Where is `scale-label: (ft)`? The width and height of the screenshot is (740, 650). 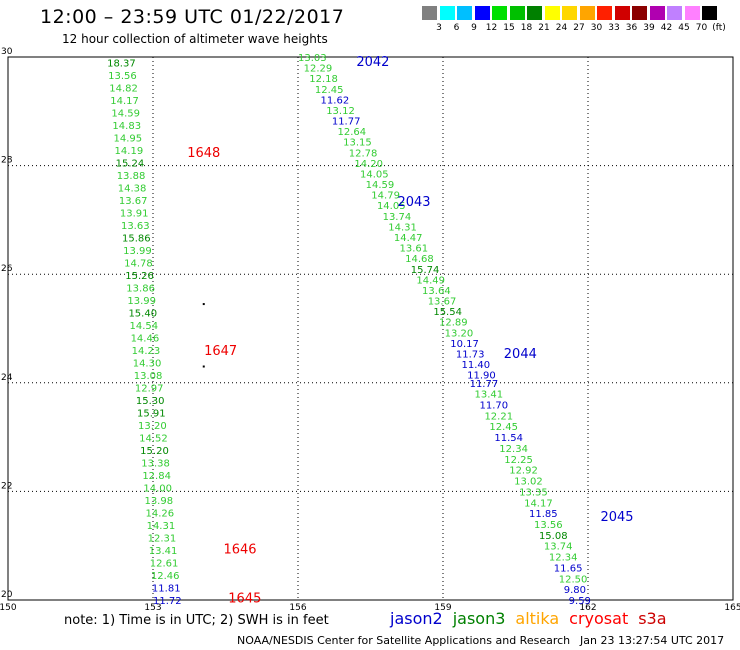
scale-label: (ft) is located at coordinates (719, 28).